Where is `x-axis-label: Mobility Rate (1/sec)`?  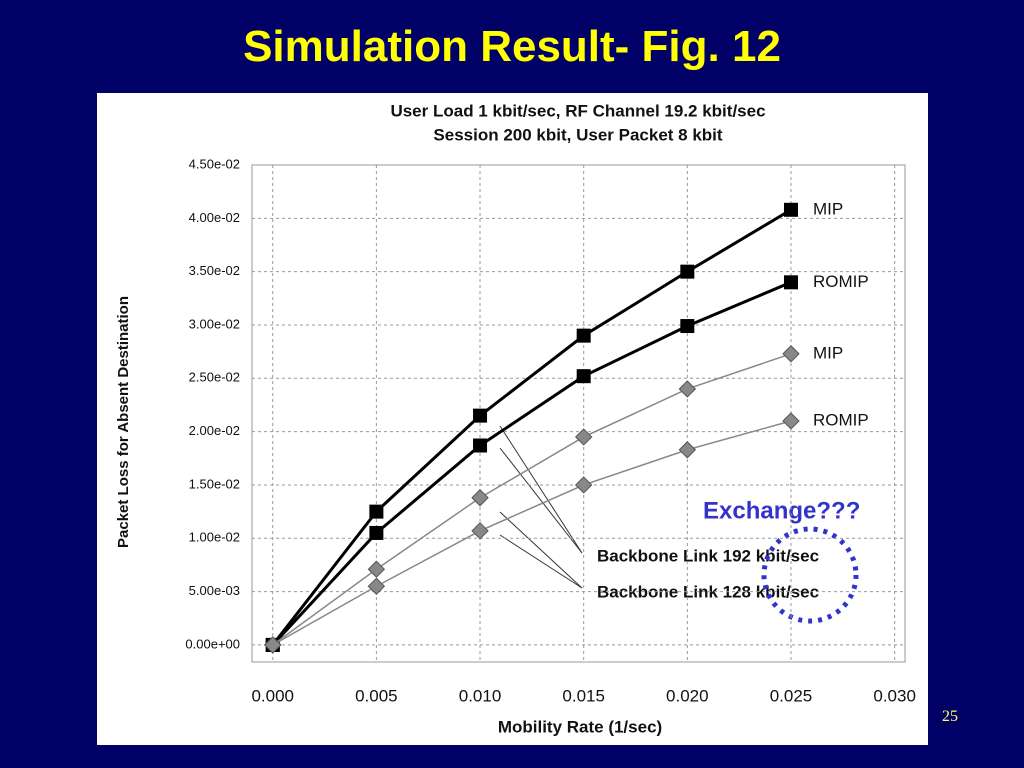 x-axis-label: Mobility Rate (1/sec) is located at coordinates (580, 726).